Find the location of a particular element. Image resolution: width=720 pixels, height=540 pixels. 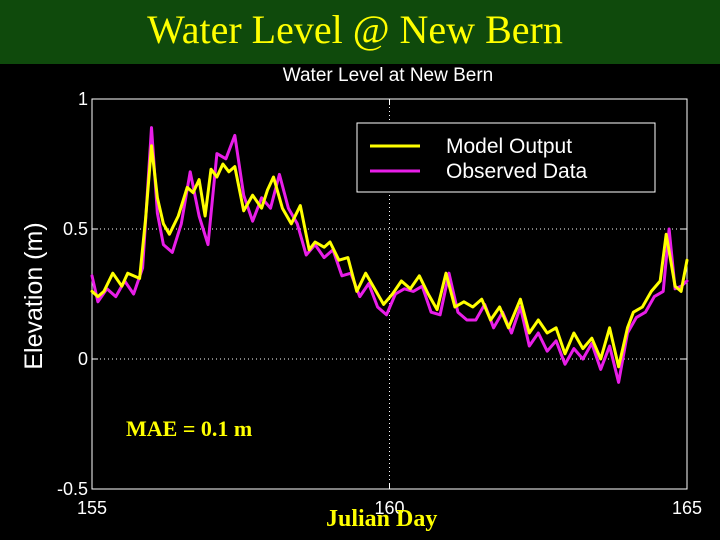

chart-title: Water Level at New Bern is located at coordinates (388, 75).